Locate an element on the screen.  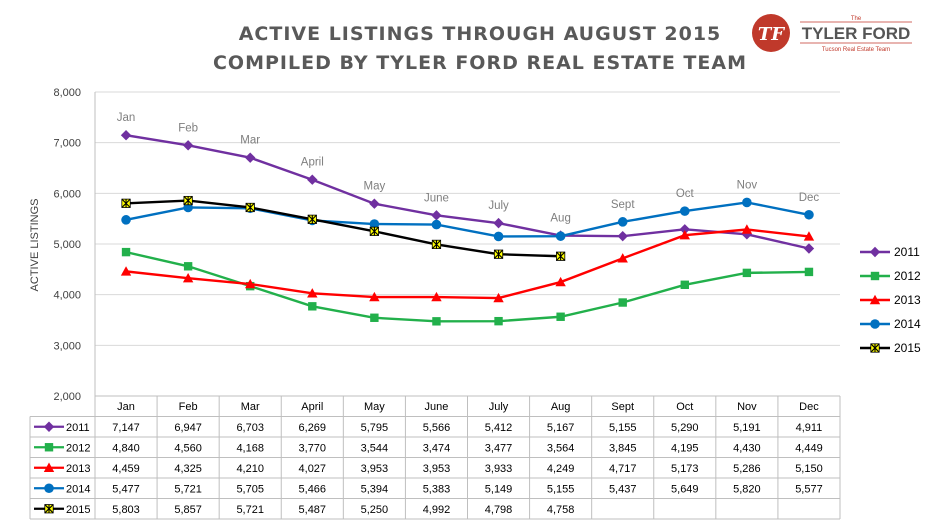
table-row-label: 2014 is located at coordinates (78, 489).